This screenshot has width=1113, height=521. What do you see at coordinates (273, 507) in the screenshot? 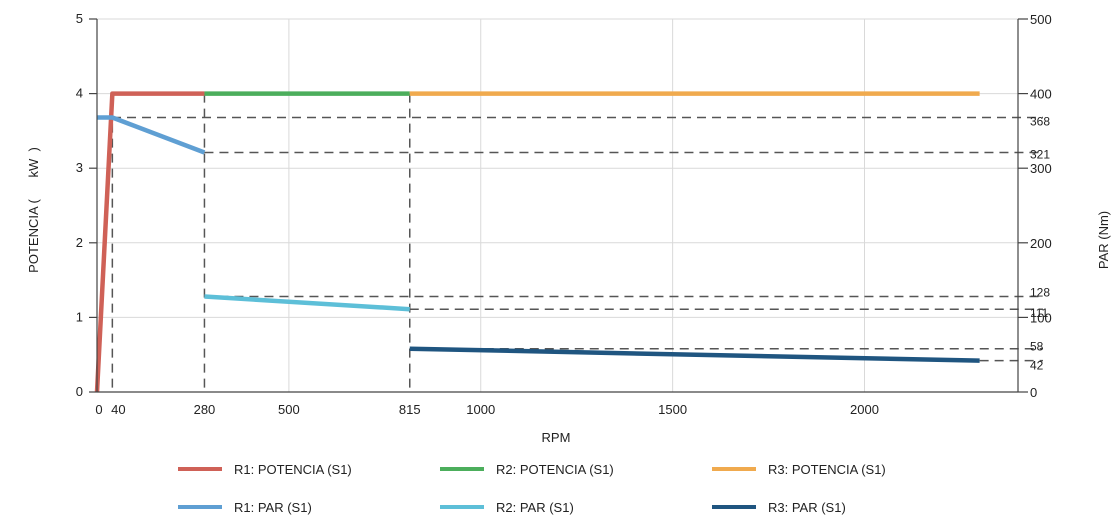
I see `legend-label: R1: PAR (S1)` at bounding box center [273, 507].